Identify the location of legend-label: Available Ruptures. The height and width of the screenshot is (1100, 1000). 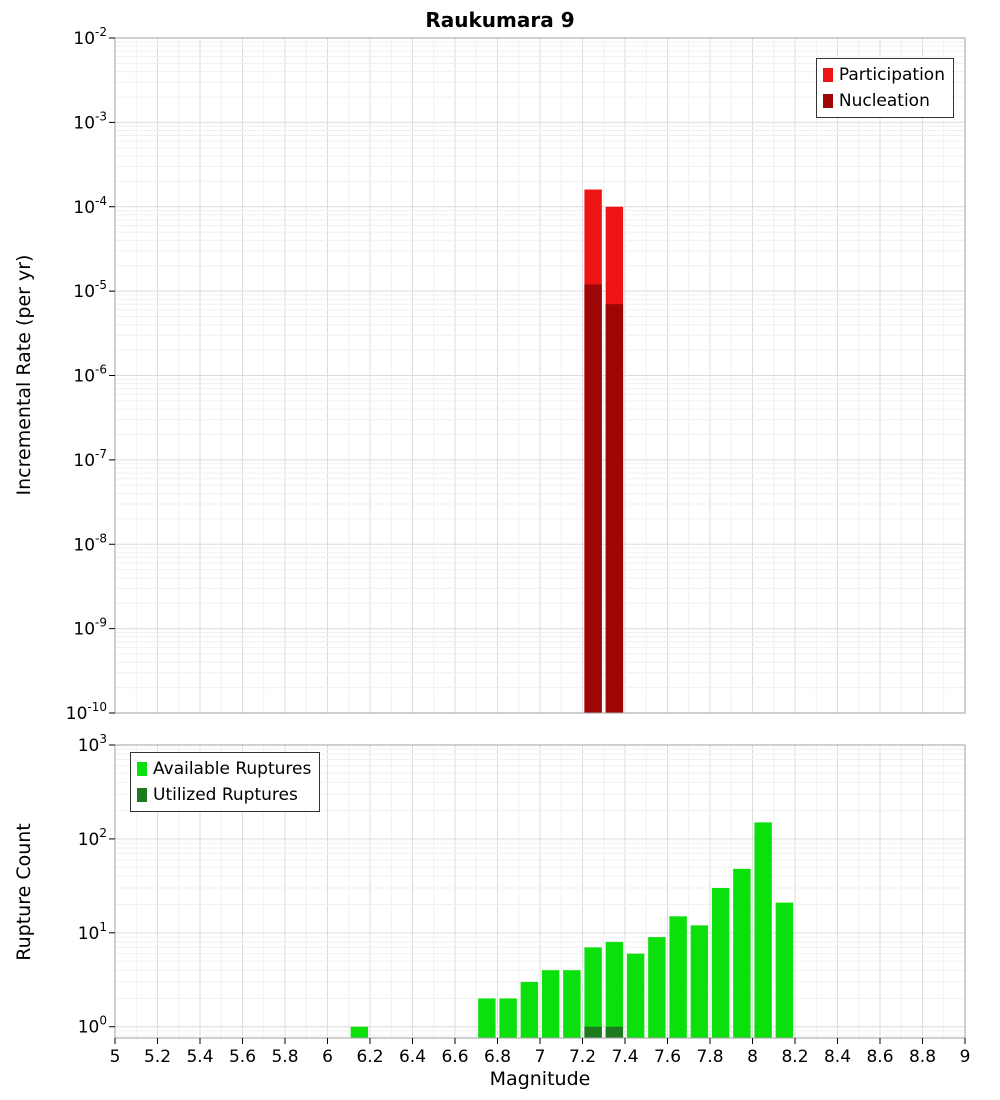
(232, 769).